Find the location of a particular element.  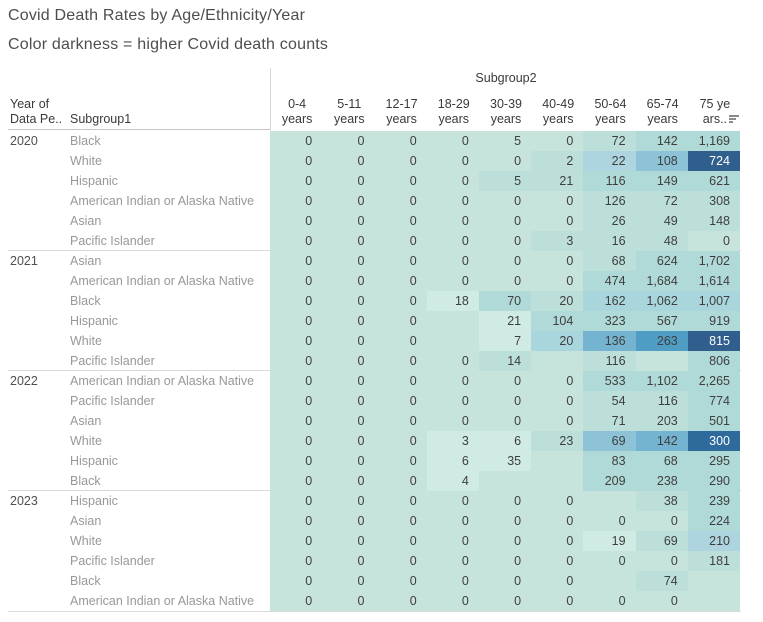

heatmap-cell: 142 is located at coordinates (661, 141).